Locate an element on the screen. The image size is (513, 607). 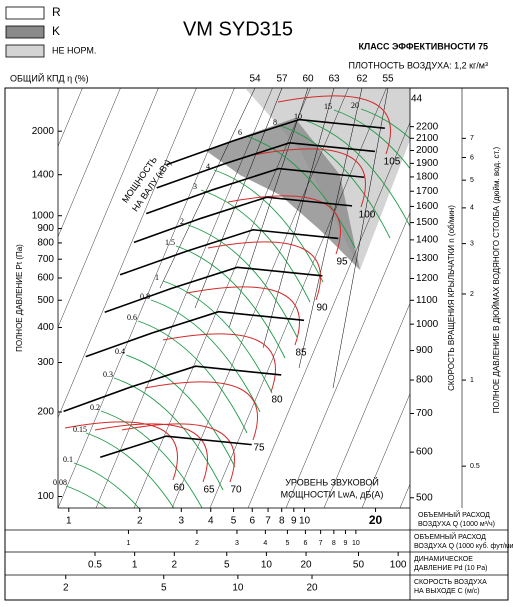
y3-tick-label: 3 is located at coordinates (472, 243).